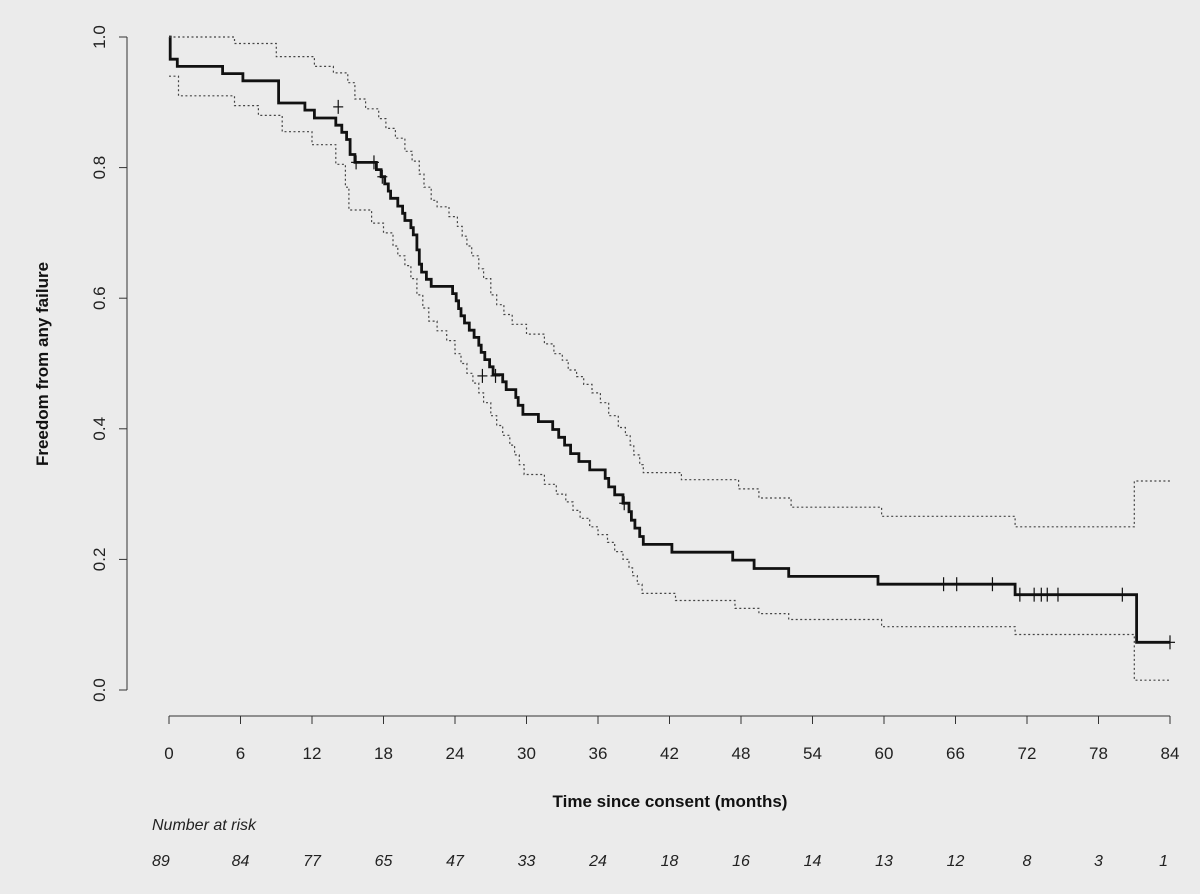 This screenshot has height=894, width=1200. Describe the element at coordinates (455, 753) in the screenshot. I see `x-tick-label: 24` at that location.